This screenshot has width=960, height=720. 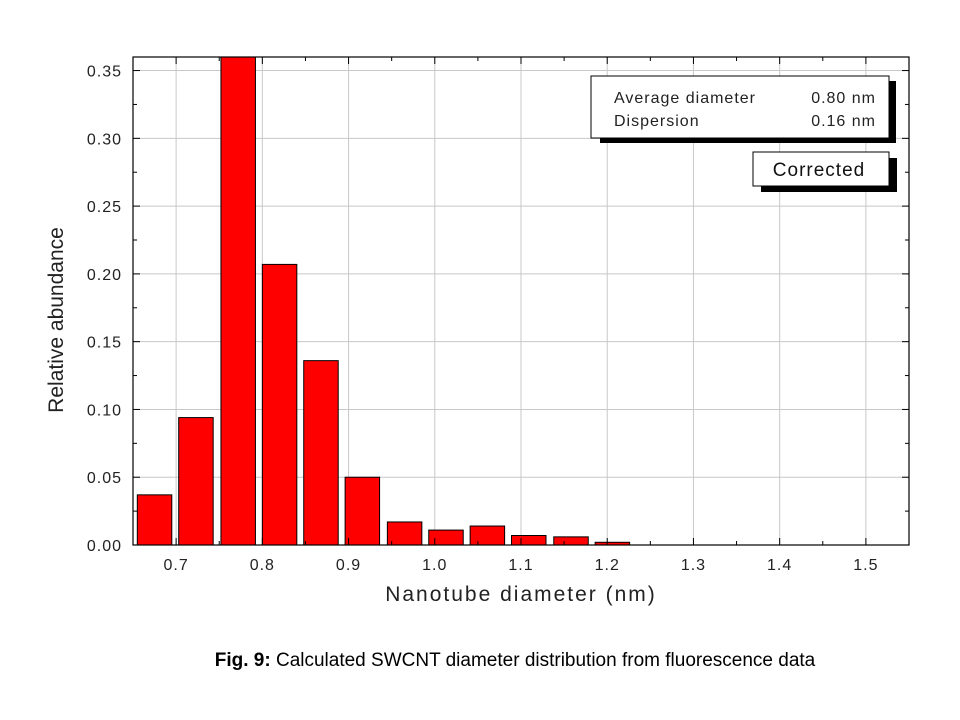 What do you see at coordinates (693, 565) in the screenshot?
I see `x-tick-label: 1.3` at bounding box center [693, 565].